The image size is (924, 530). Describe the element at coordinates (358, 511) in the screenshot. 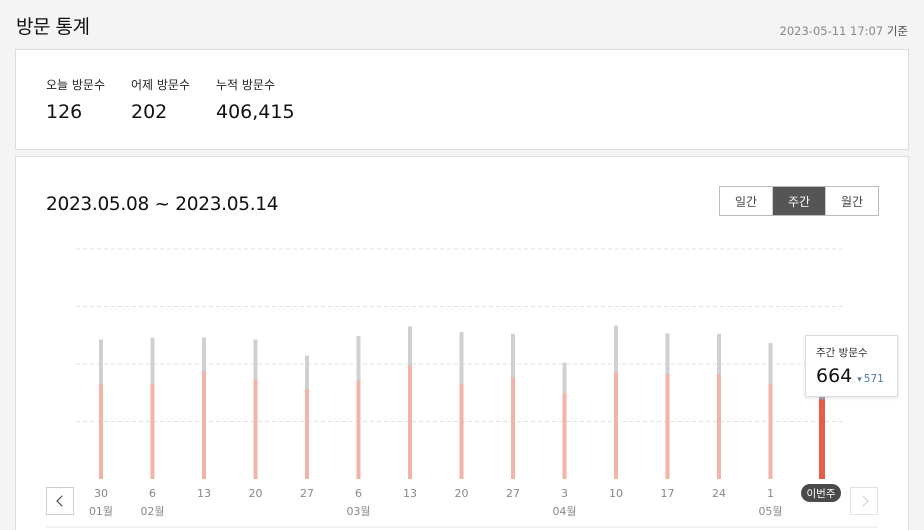

I see `x-month-label: 03월` at that location.